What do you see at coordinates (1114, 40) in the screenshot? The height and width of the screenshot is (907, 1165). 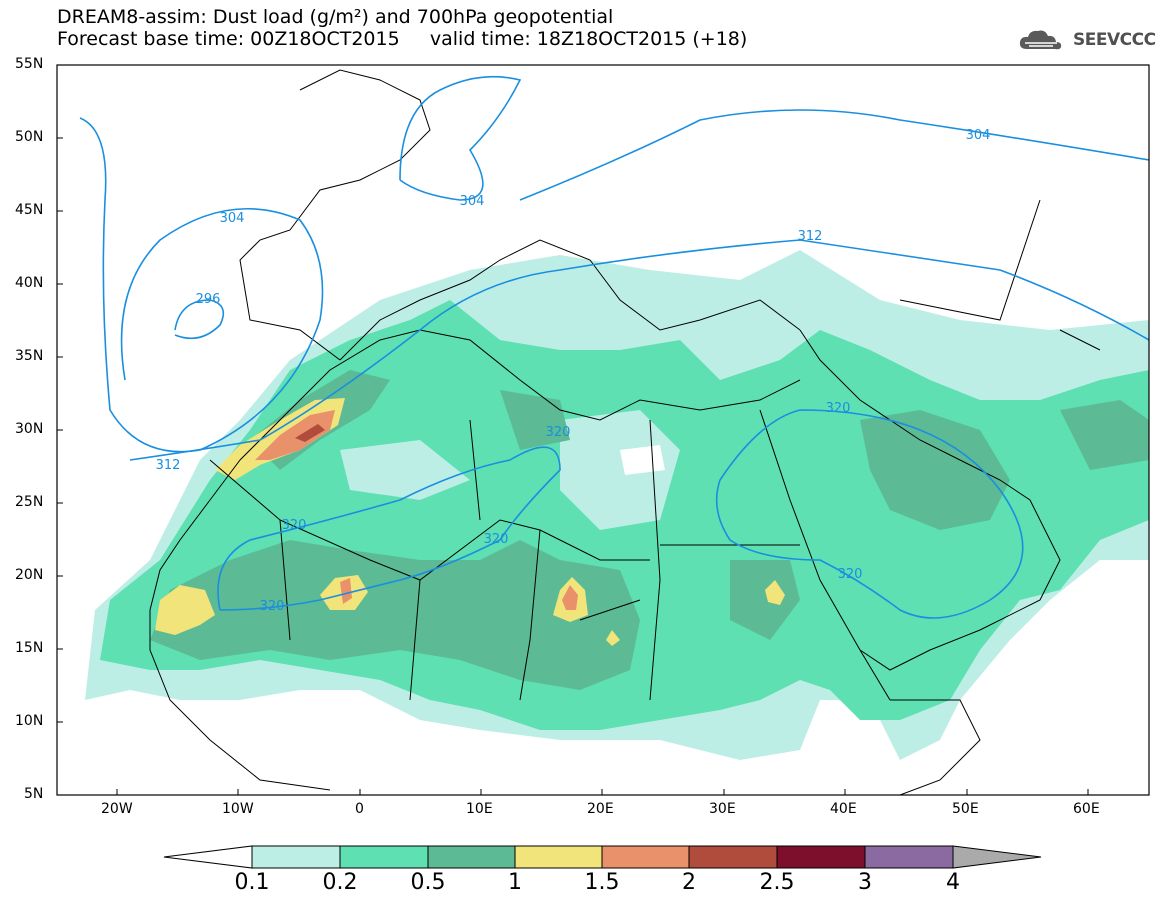 I see `logo-text: SEEVCCC` at bounding box center [1114, 40].